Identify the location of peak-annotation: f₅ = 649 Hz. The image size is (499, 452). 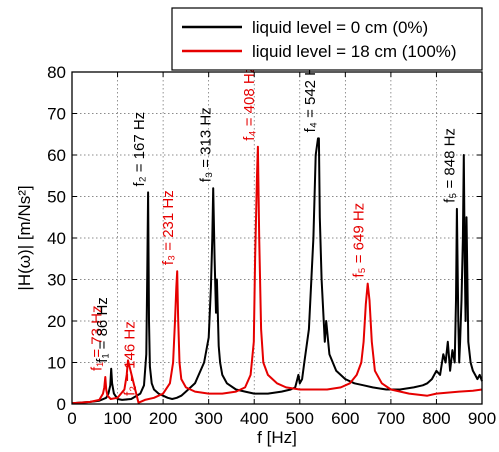
(359, 240).